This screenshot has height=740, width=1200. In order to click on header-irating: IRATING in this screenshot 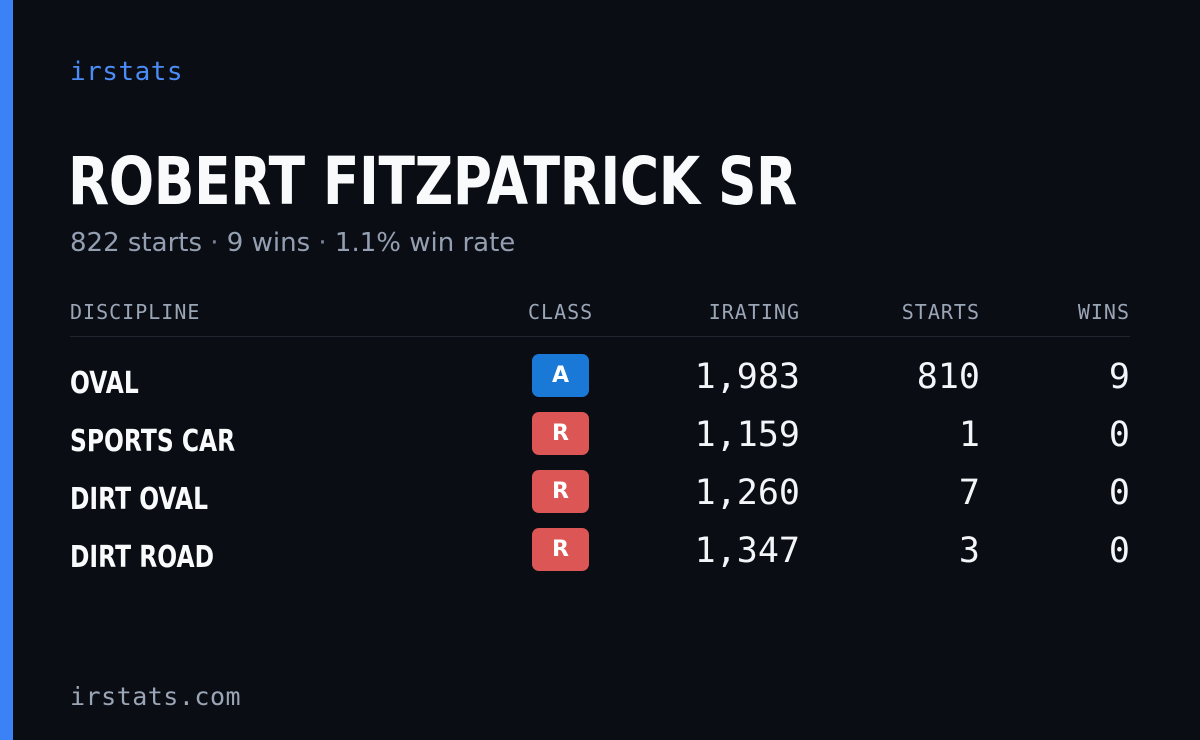, I will do `click(754, 312)`.